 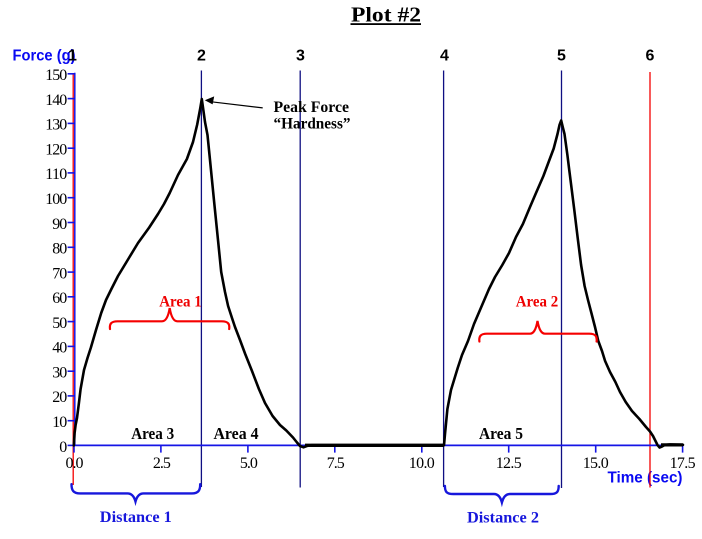 What do you see at coordinates (444, 56) in the screenshot?
I see `svg-text: 4` at bounding box center [444, 56].